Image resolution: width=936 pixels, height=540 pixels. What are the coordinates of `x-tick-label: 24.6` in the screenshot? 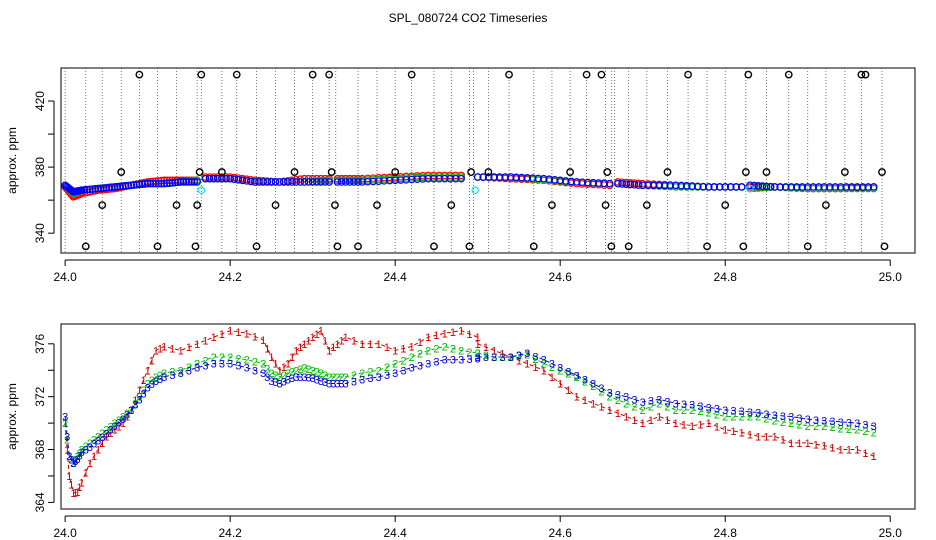 It's located at (561, 533).